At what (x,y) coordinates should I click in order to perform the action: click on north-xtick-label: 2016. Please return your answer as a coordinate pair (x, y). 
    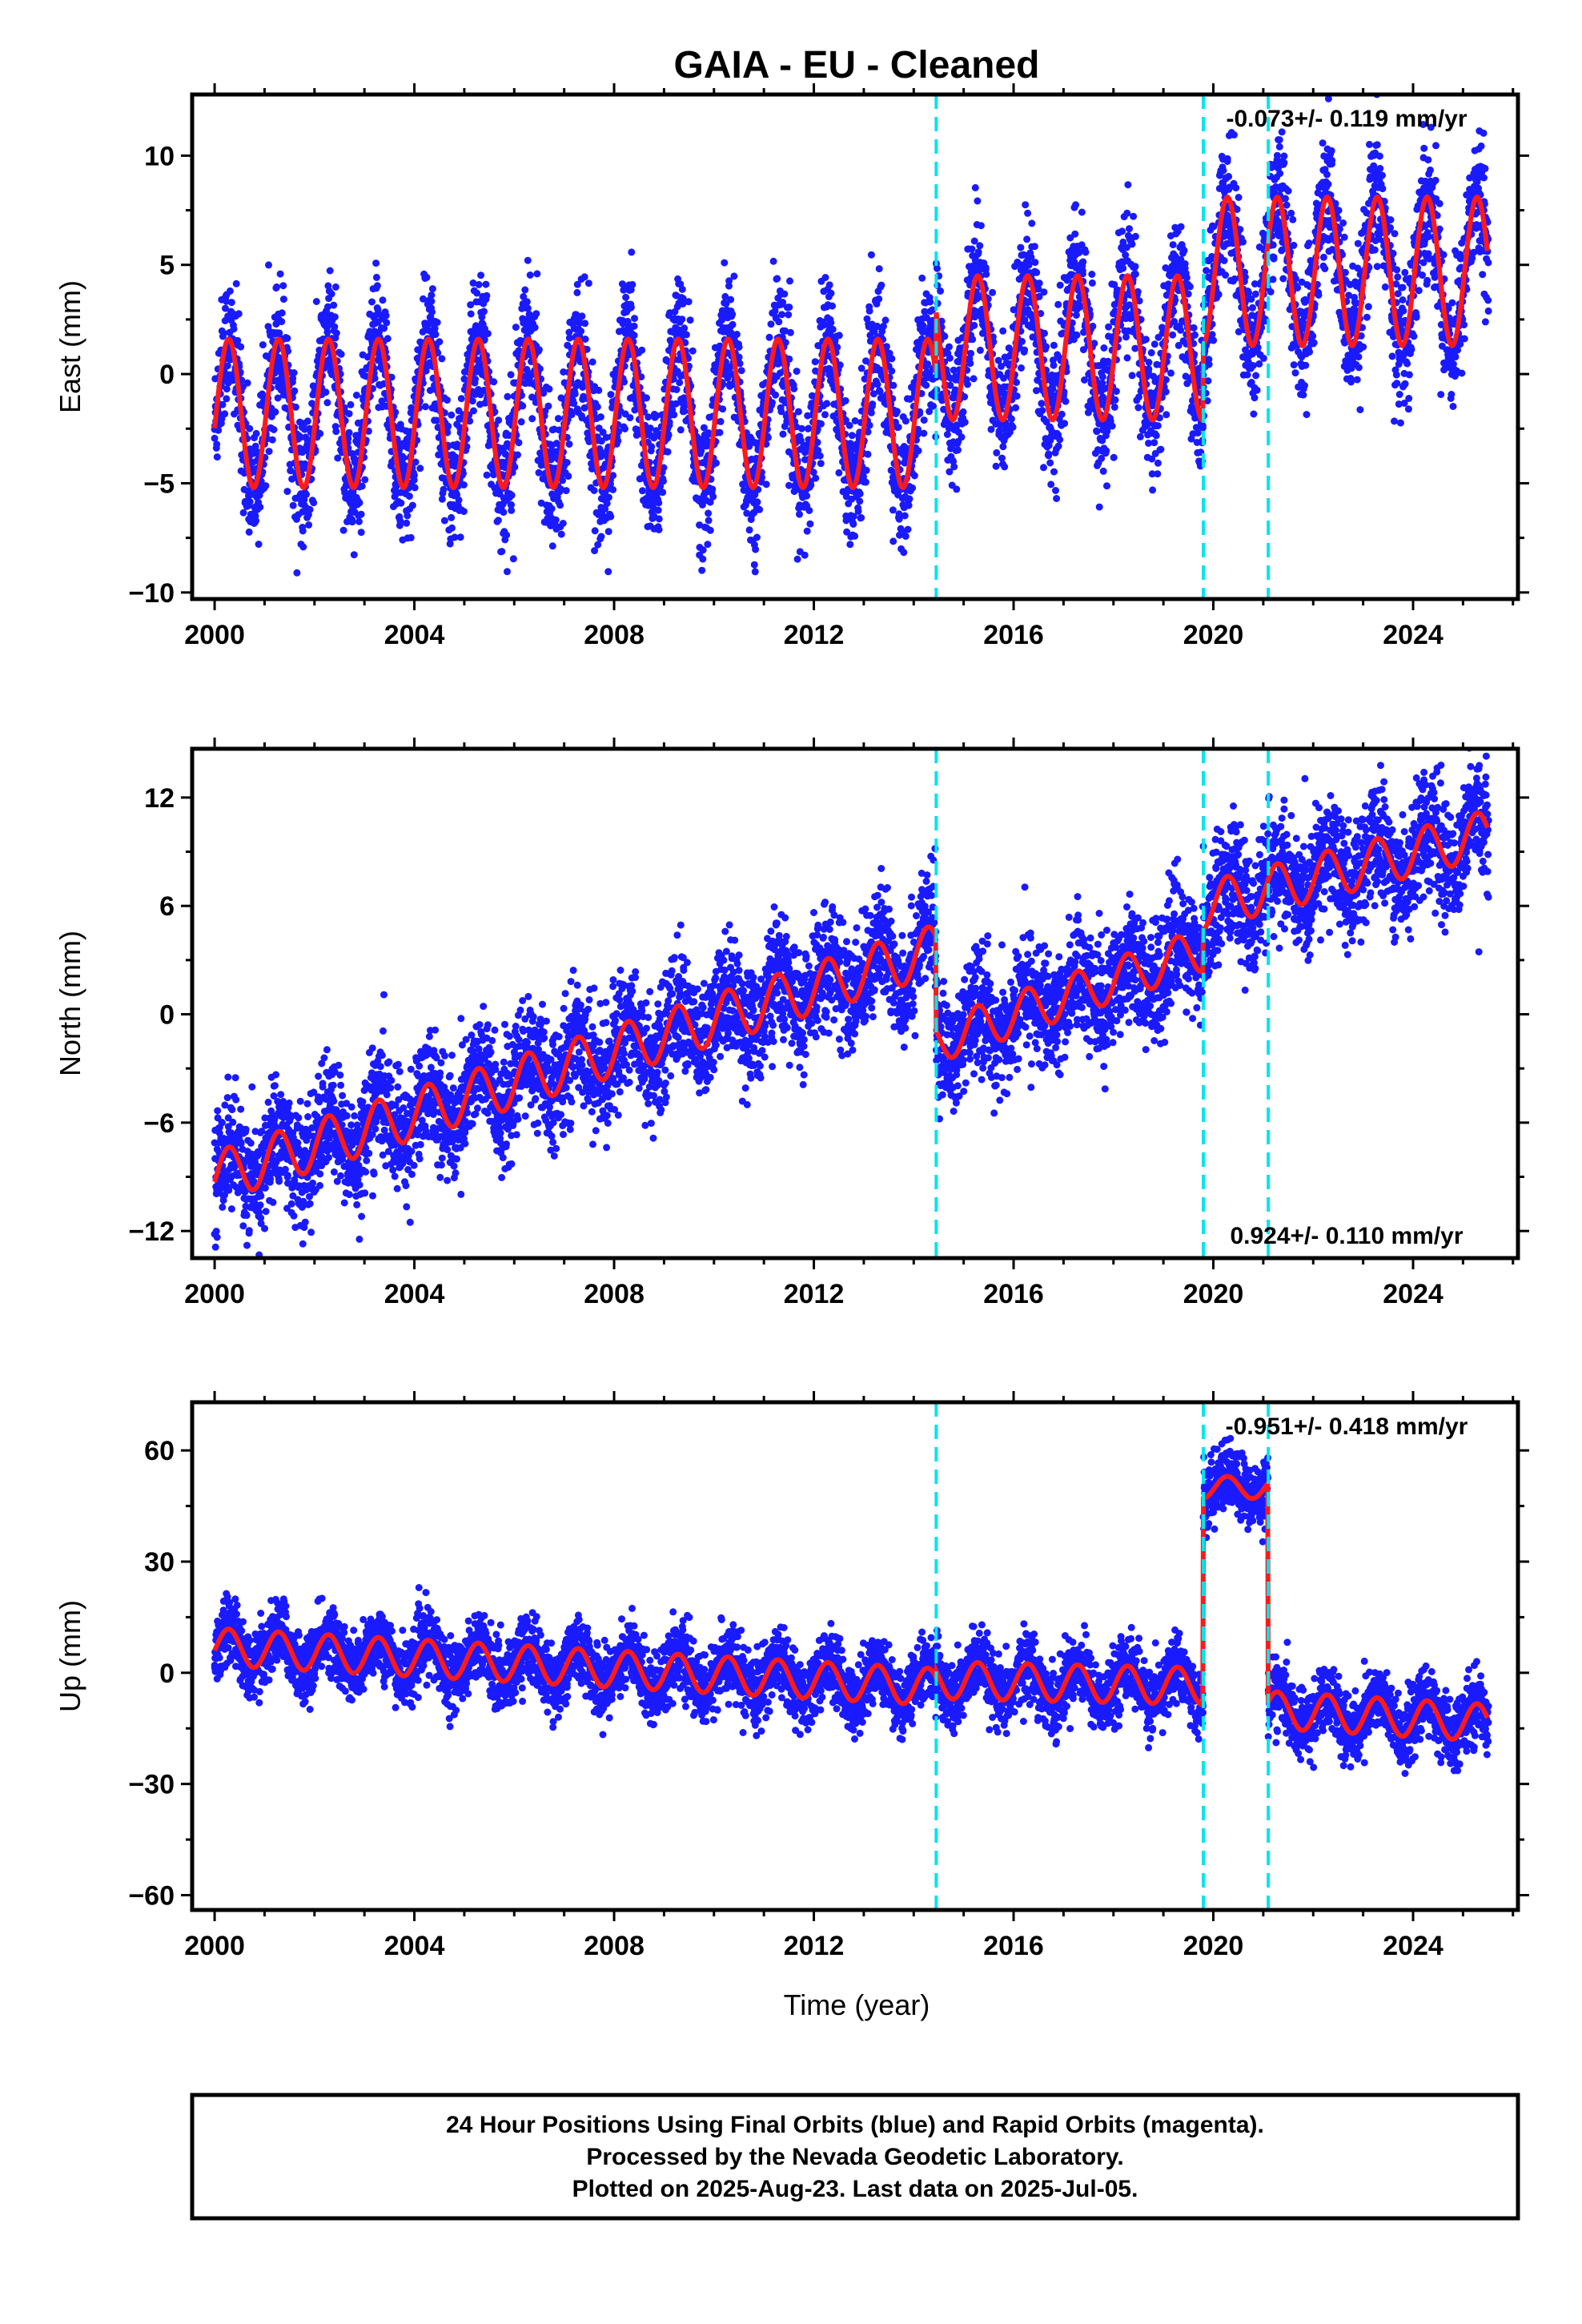
    Looking at the image, I should click on (1013, 1294).